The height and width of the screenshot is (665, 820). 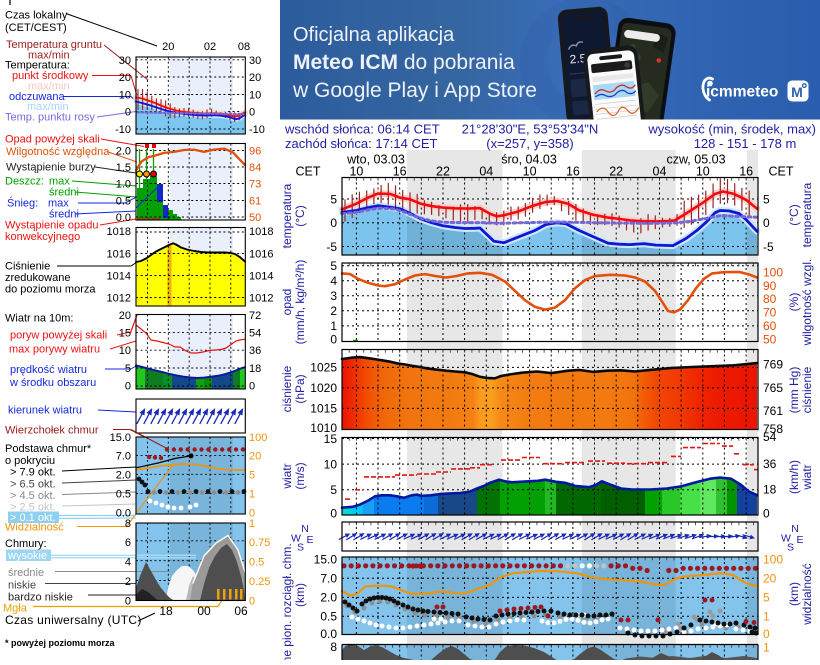 What do you see at coordinates (773, 411) in the screenshot?
I see `svg-text: 761` at bounding box center [773, 411].